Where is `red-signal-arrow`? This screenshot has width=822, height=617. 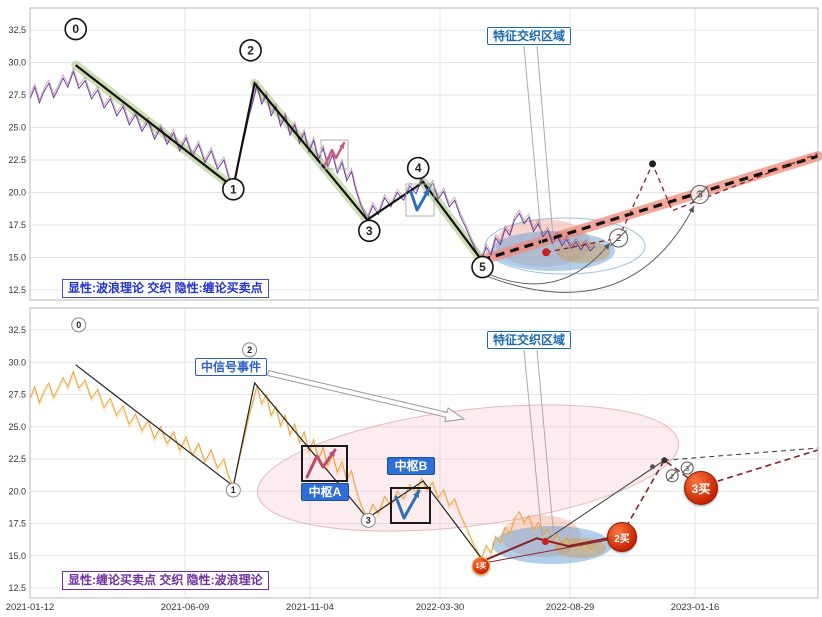 red-signal-arrow is located at coordinates (321, 463).